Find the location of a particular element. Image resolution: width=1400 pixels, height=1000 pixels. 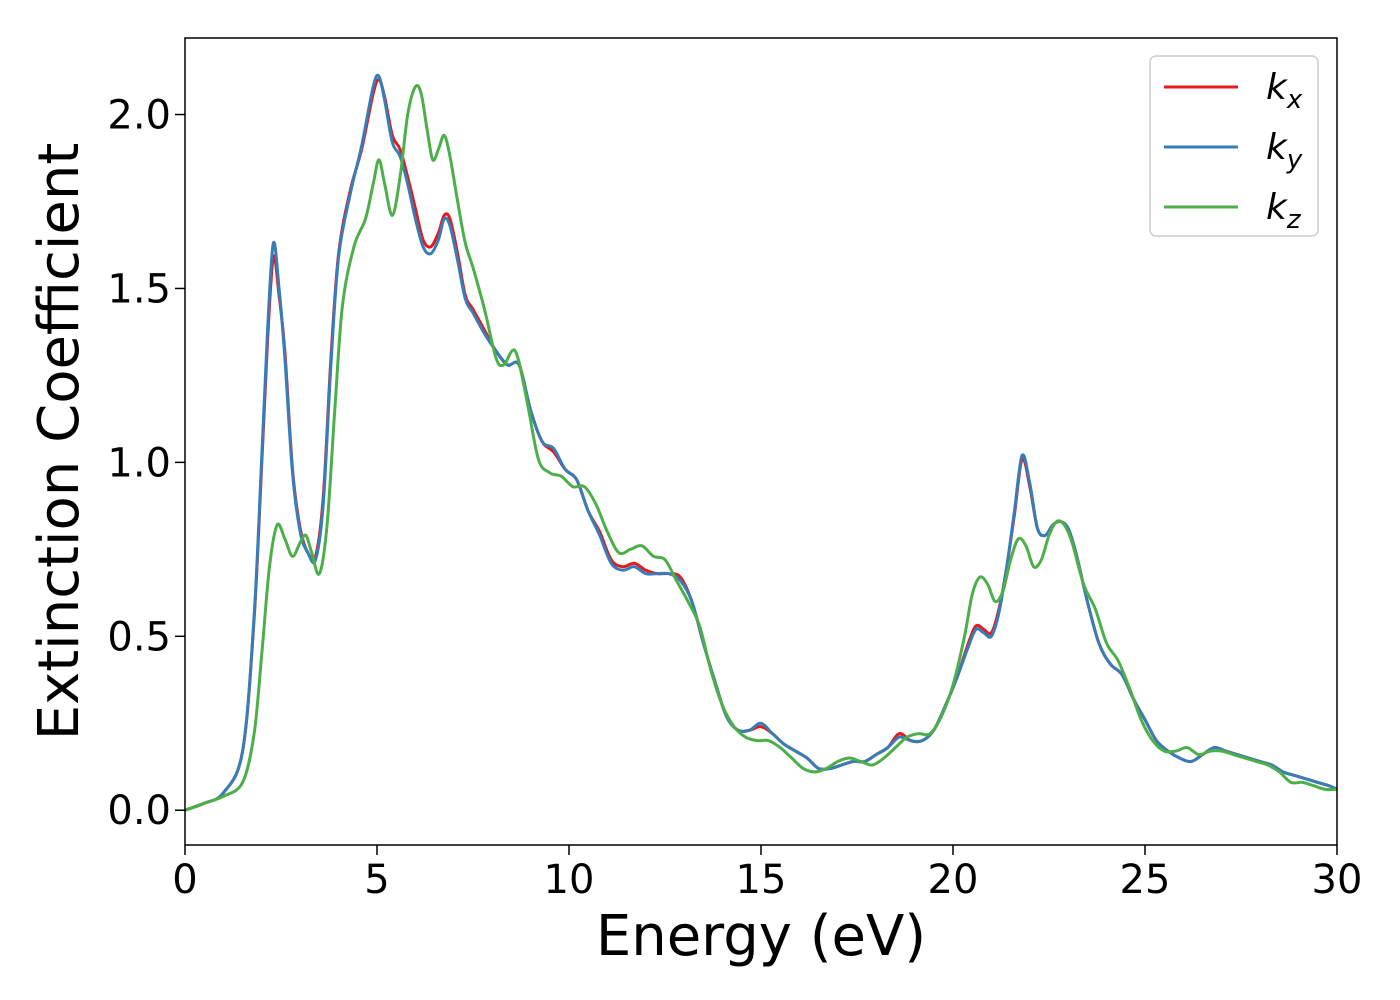

y-tick-label: 0.5 is located at coordinates (139, 637).